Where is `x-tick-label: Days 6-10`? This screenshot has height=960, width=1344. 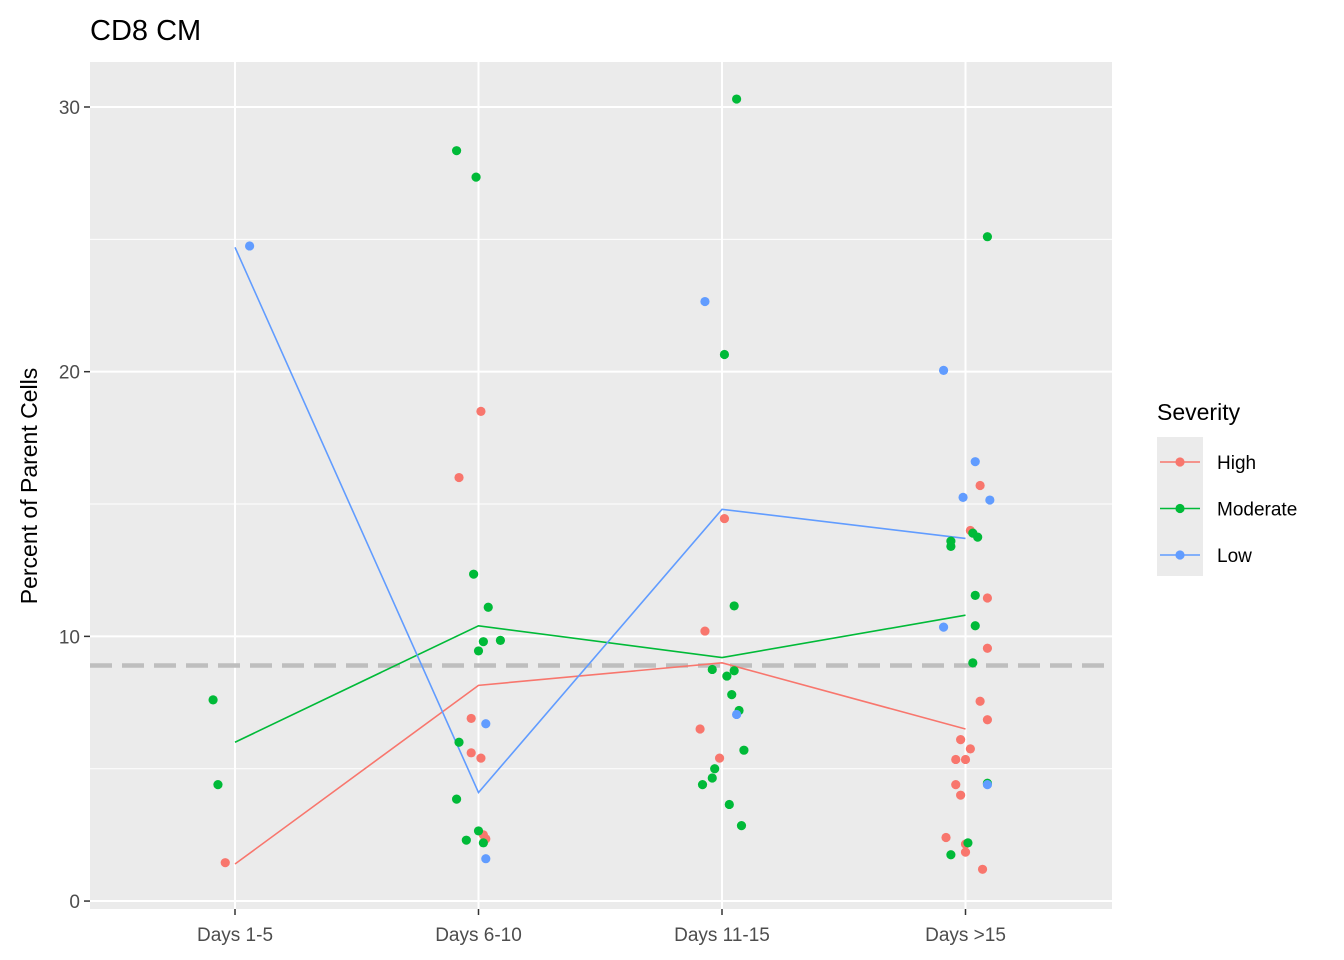
x-tick-label: Days 6-10 is located at coordinates (478, 935).